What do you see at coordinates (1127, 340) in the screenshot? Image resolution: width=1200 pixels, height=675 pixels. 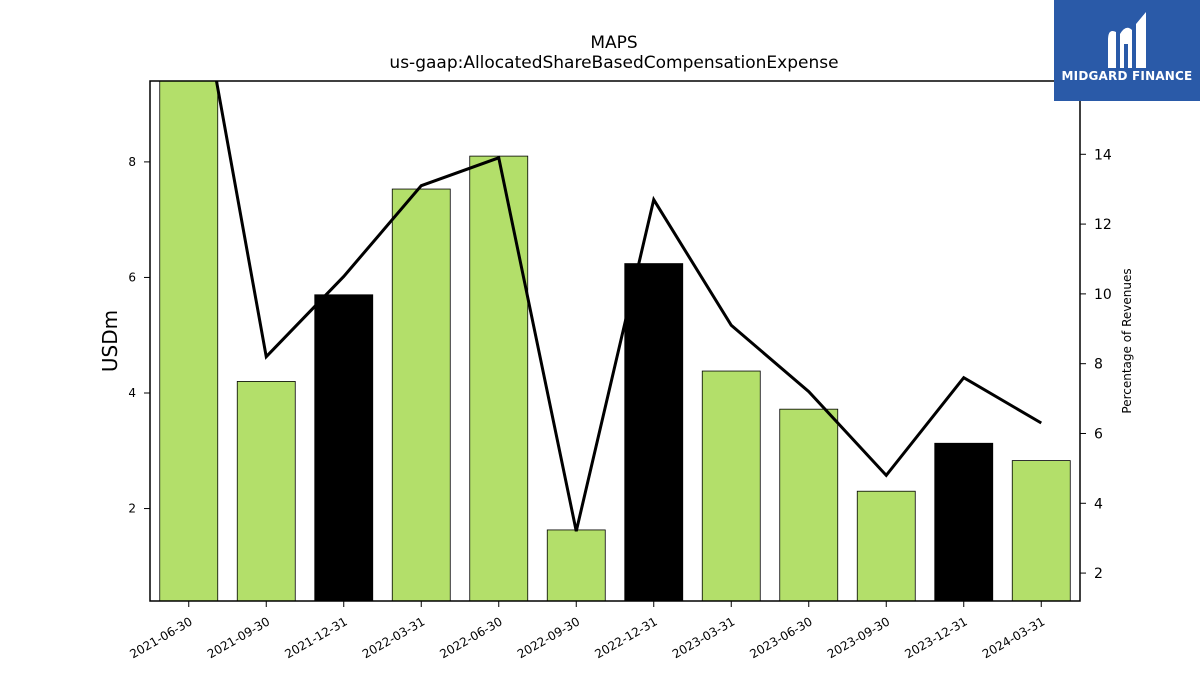 I see `y2-axis-label: Percentage of Revenues` at bounding box center [1127, 340].